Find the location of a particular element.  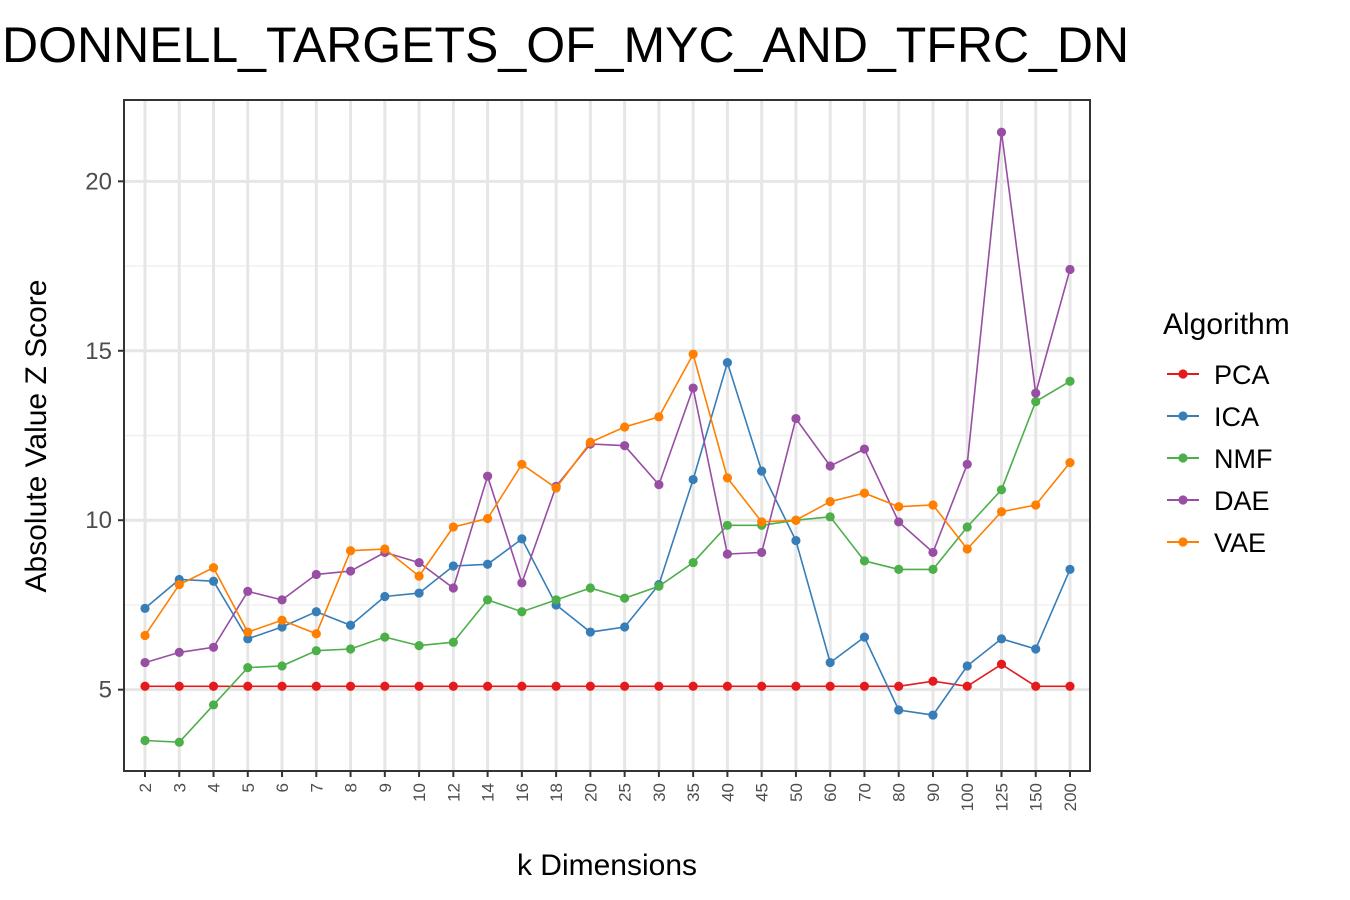

legend-item-vae: VAE is located at coordinates (1216, 543).